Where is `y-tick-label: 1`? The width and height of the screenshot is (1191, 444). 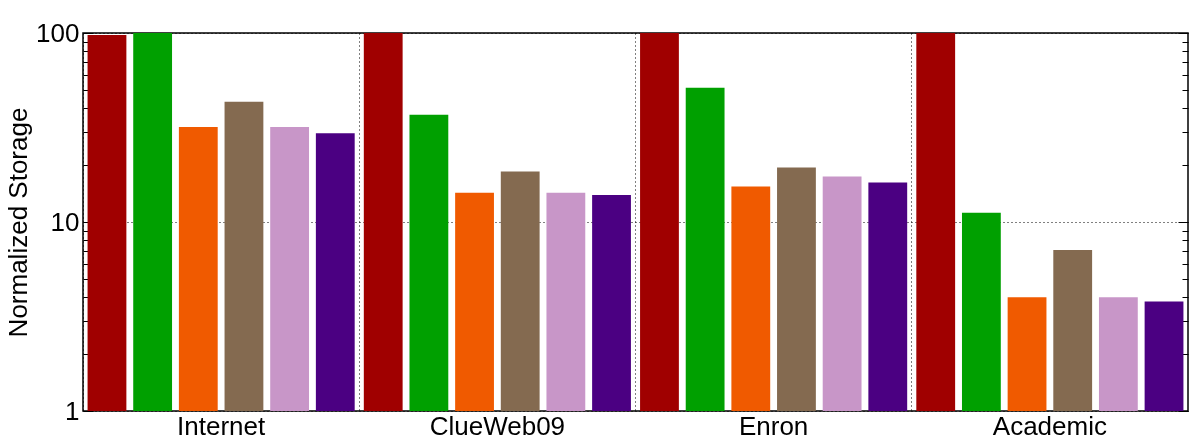 y-tick-label: 1 is located at coordinates (72, 410).